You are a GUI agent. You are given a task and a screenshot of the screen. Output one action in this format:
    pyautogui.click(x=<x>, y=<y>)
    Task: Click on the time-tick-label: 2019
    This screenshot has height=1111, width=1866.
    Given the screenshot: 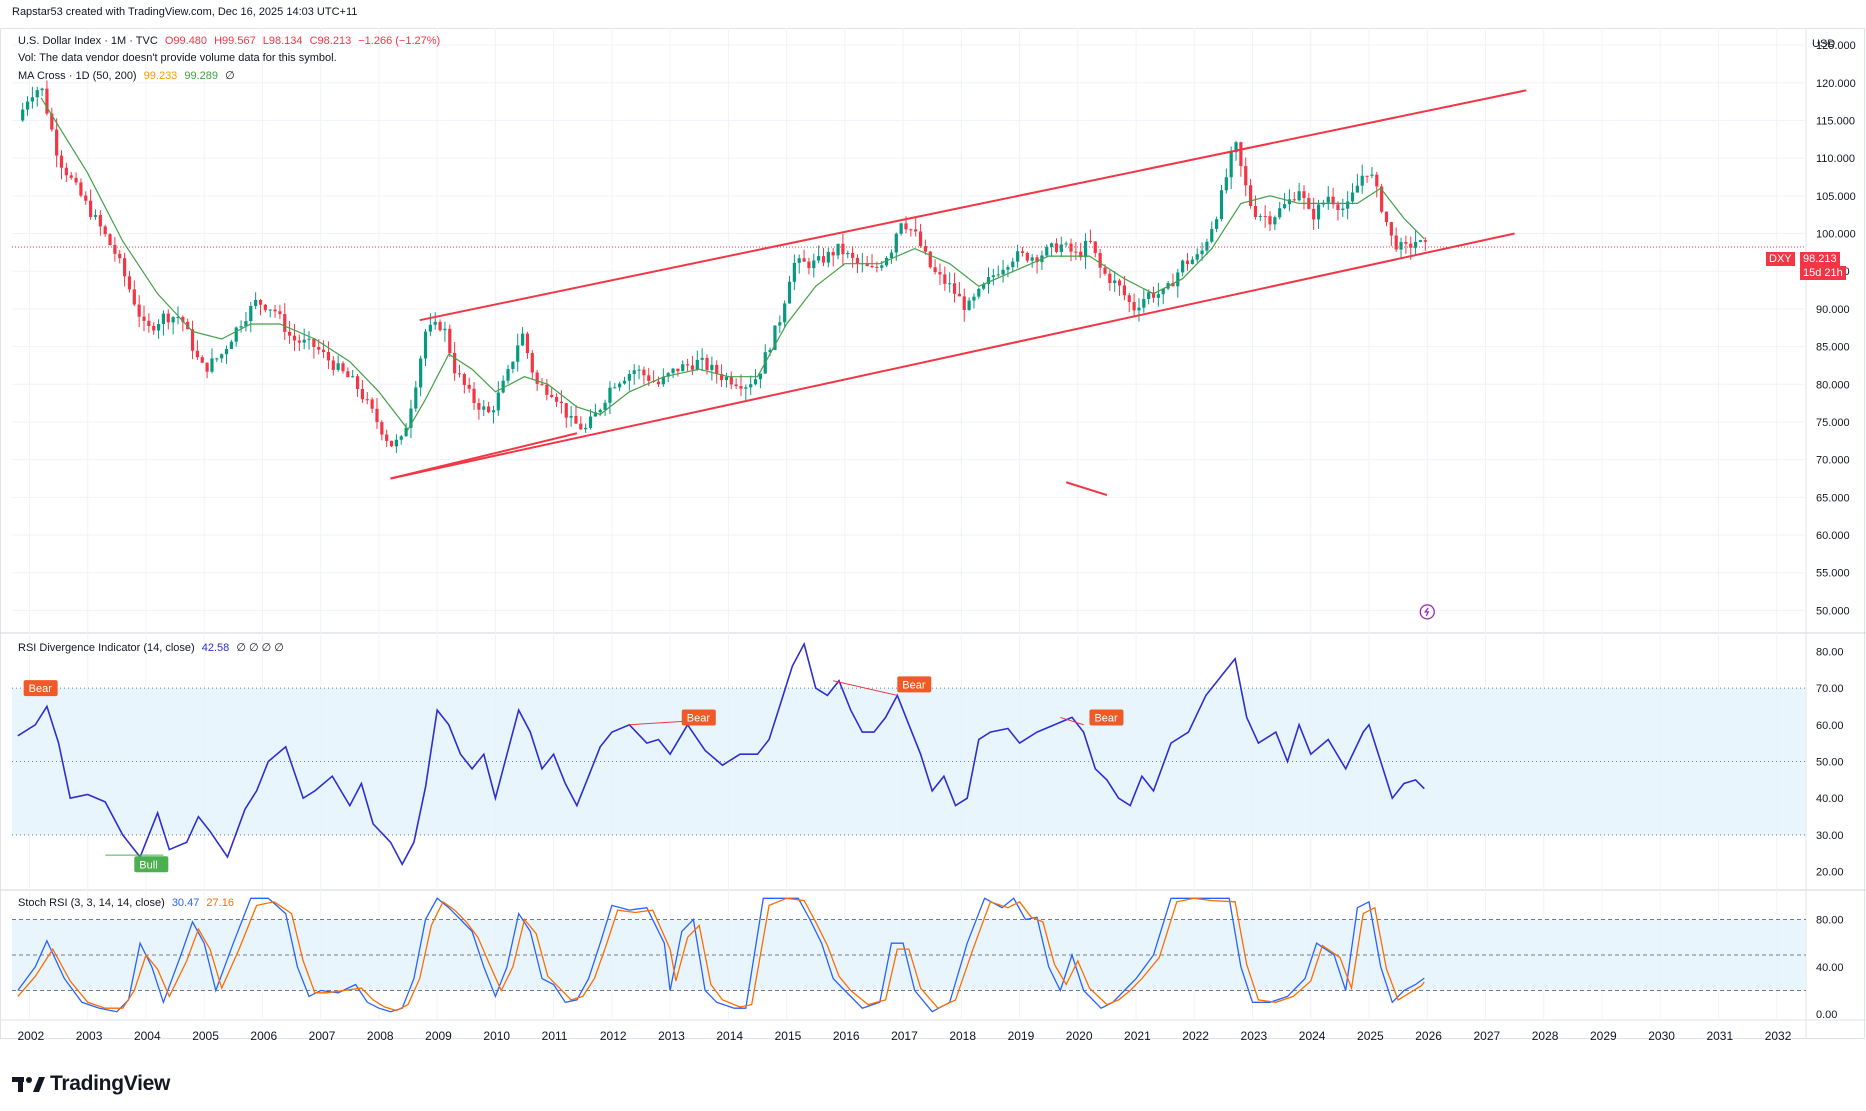 What is the action you would take?
    pyautogui.click(x=1021, y=1036)
    